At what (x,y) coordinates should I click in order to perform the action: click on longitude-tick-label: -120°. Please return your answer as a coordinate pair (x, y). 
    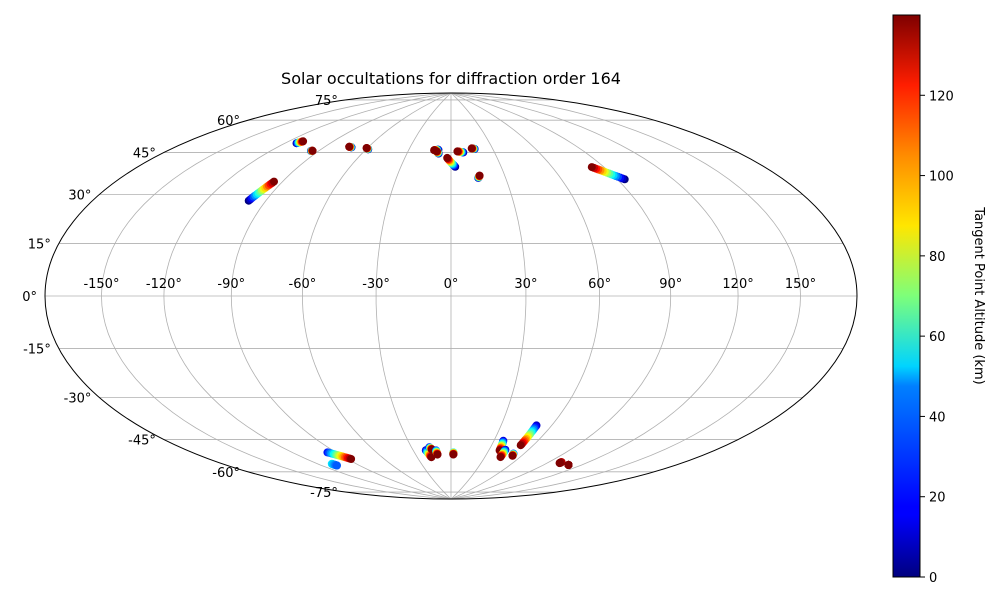
    Looking at the image, I should click on (164, 284).